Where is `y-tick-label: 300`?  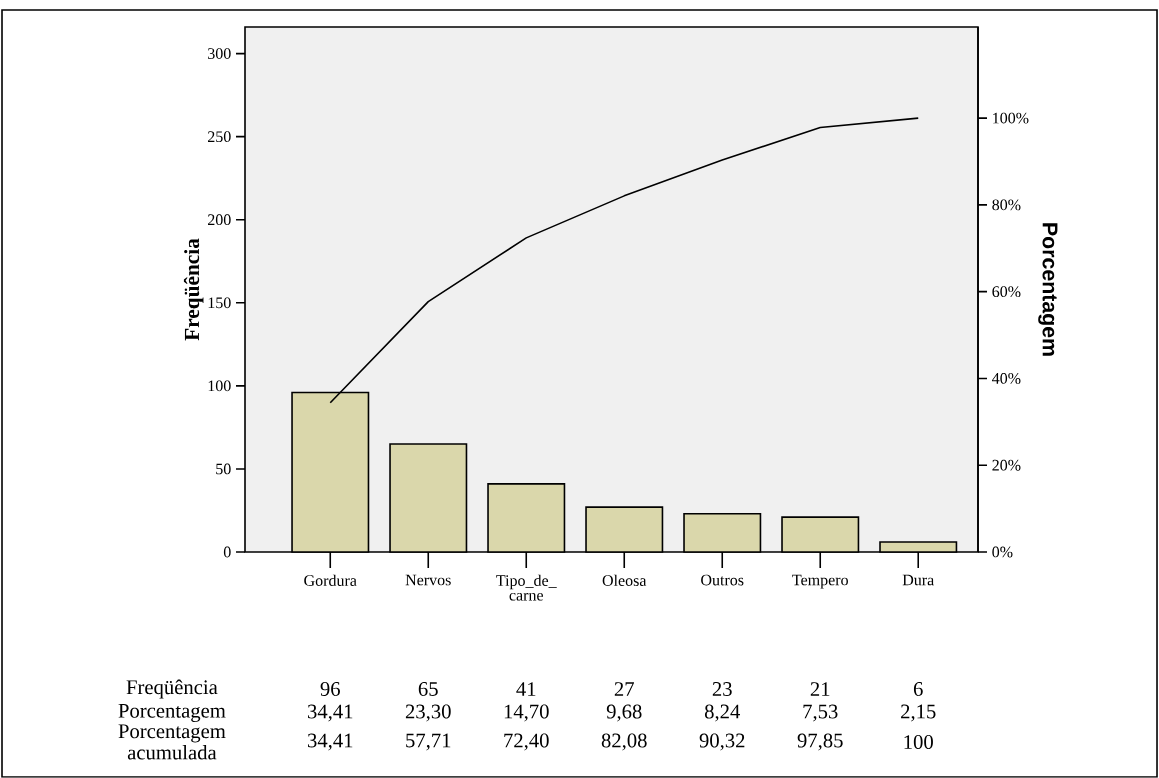
y-tick-label: 300 is located at coordinates (219, 54).